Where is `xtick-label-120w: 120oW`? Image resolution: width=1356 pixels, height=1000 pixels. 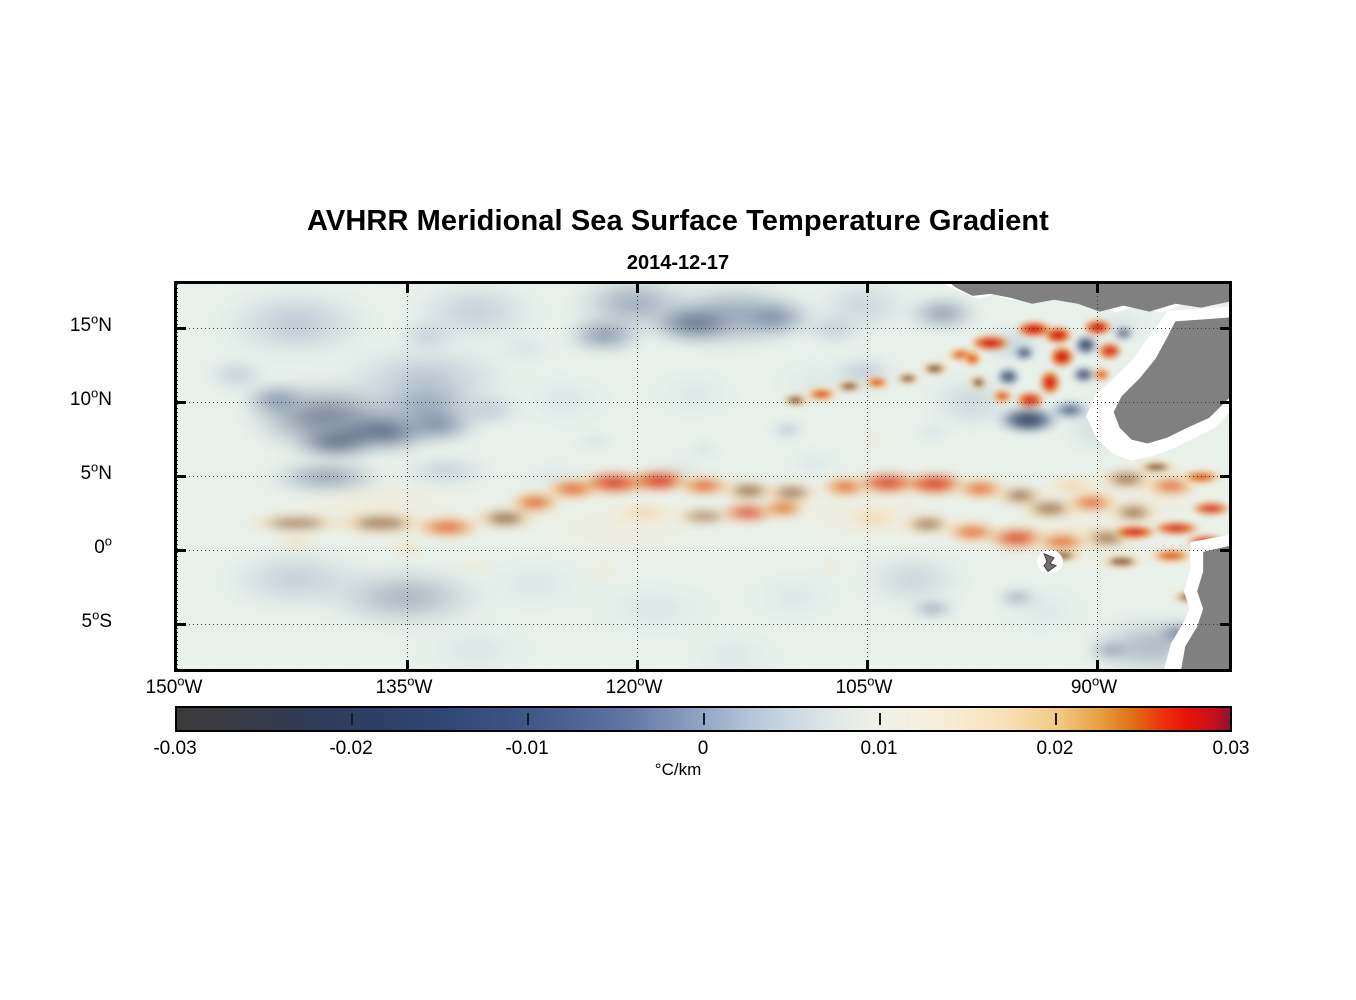
xtick-label-120w: 120oW is located at coordinates (634, 686).